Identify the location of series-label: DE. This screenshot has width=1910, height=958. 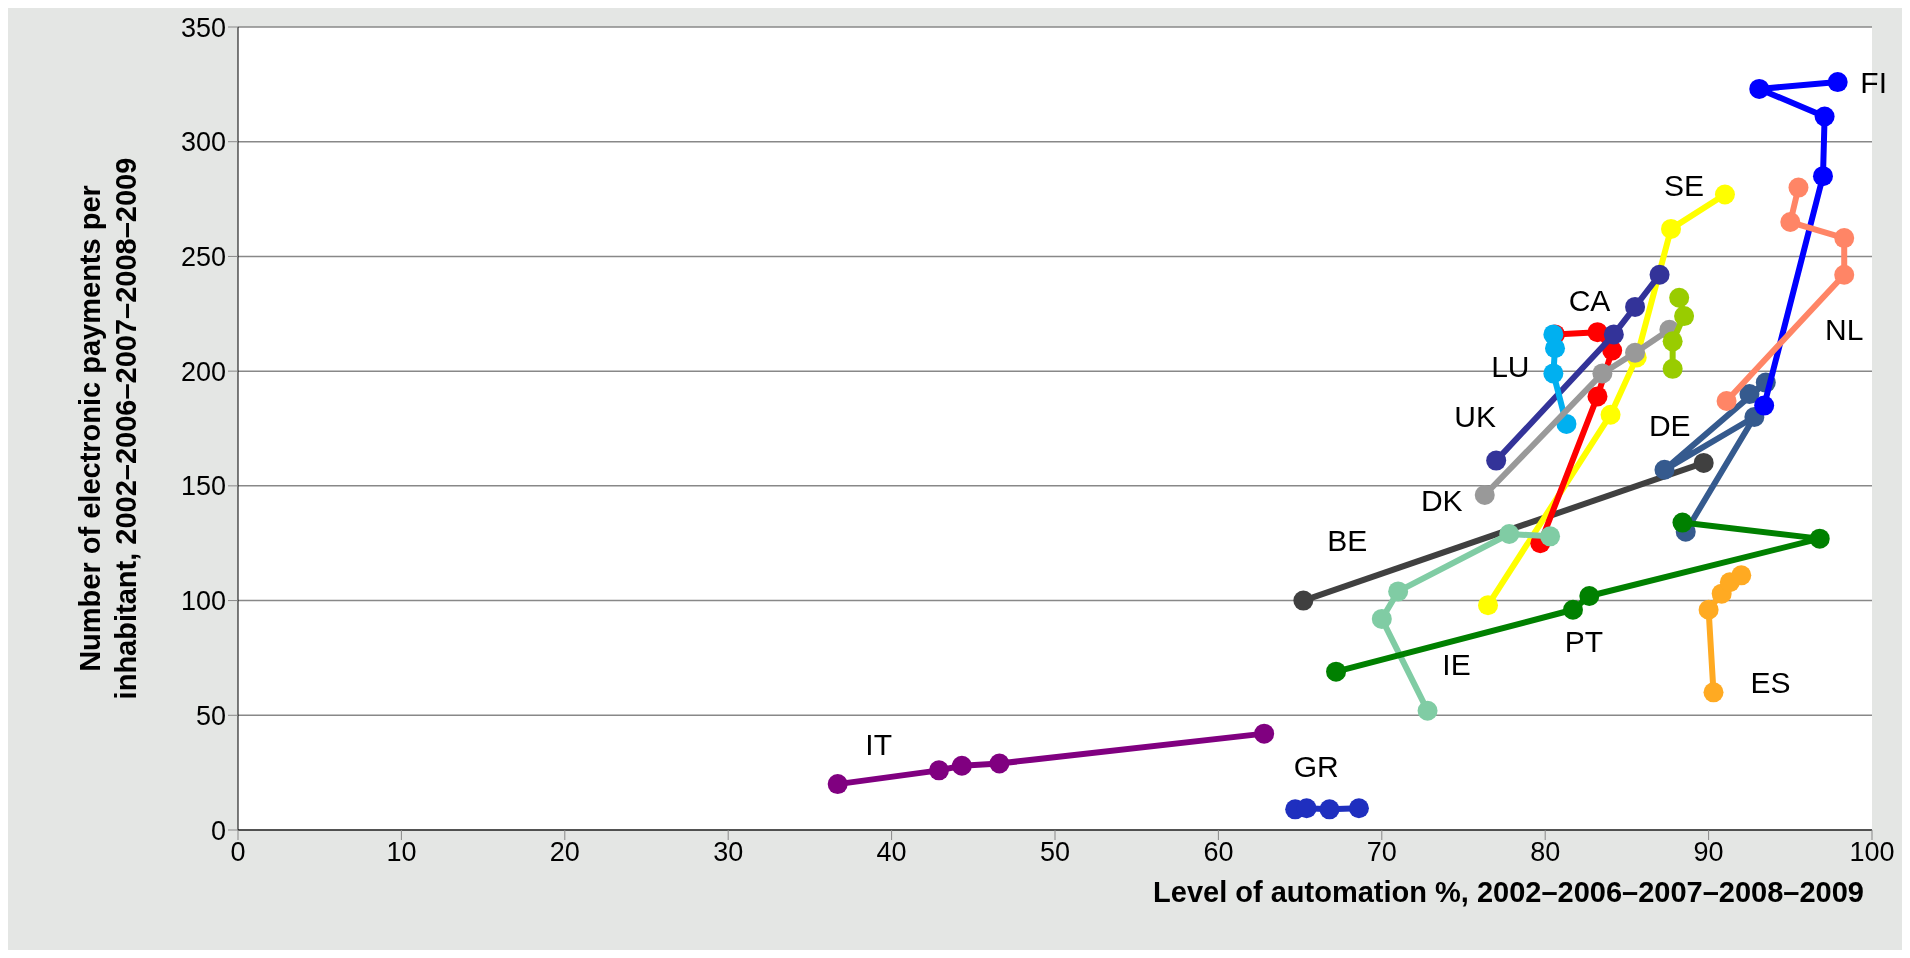
(1669, 426).